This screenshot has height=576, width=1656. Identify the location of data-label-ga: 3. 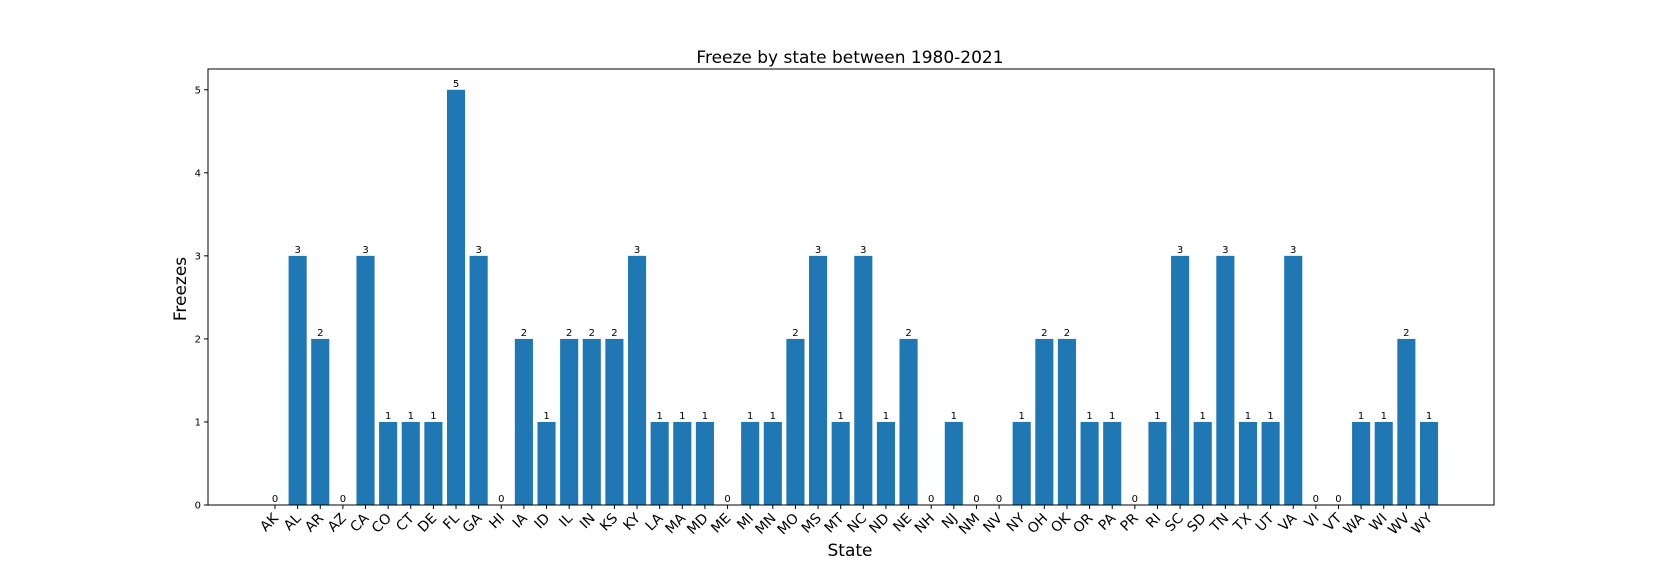
(478, 250).